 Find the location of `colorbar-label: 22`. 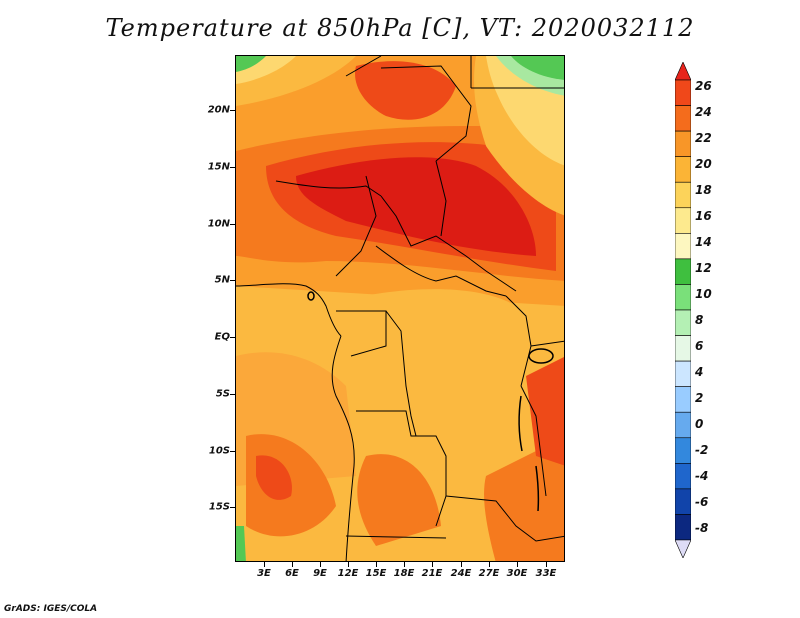

colorbar-label: 22 is located at coordinates (703, 138).